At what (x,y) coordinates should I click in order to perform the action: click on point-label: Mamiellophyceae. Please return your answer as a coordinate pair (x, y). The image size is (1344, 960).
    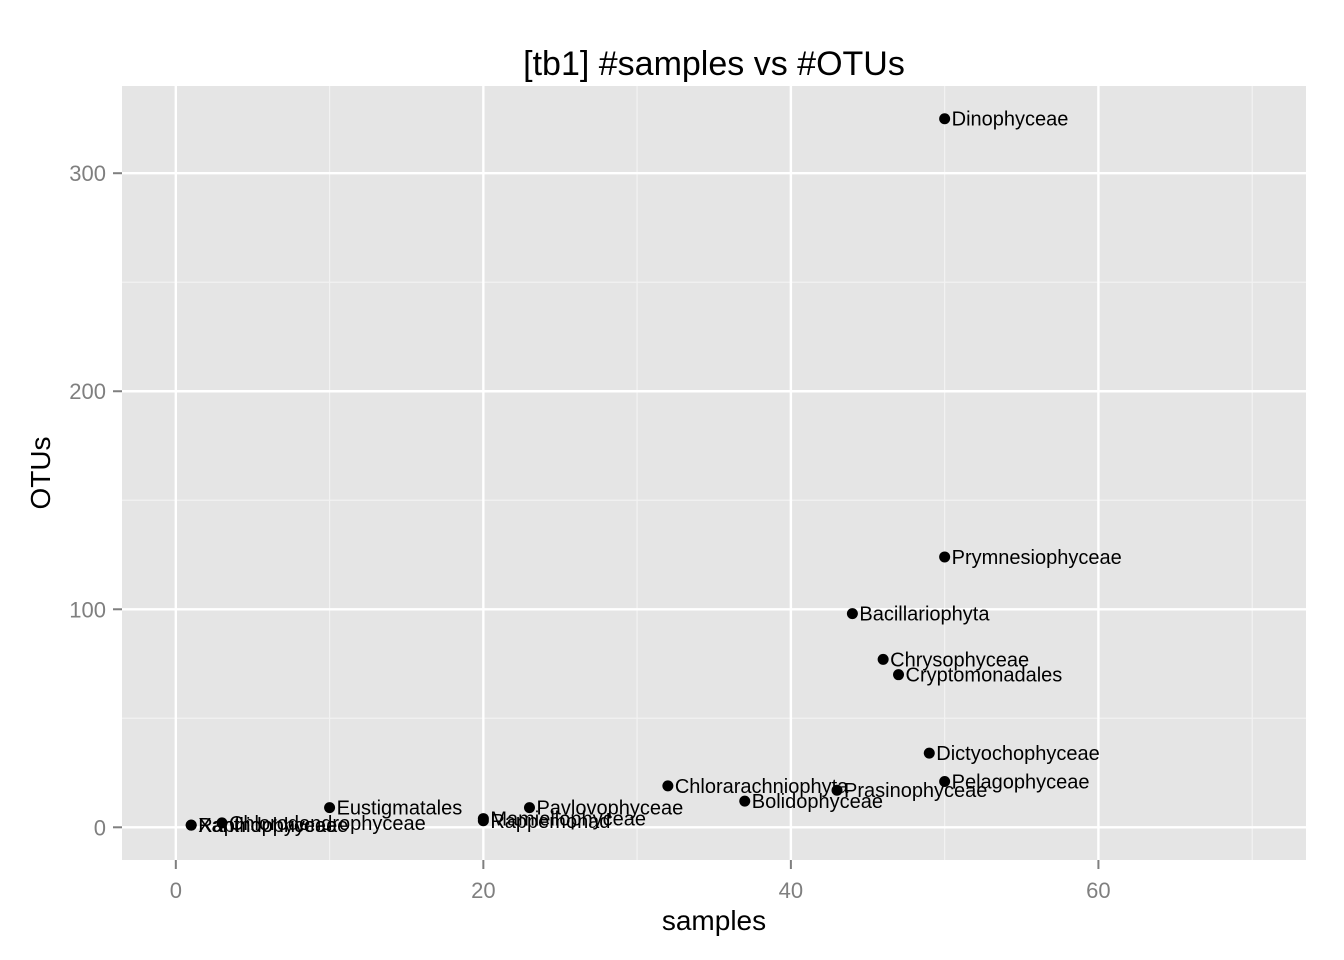
    Looking at the image, I should click on (568, 820).